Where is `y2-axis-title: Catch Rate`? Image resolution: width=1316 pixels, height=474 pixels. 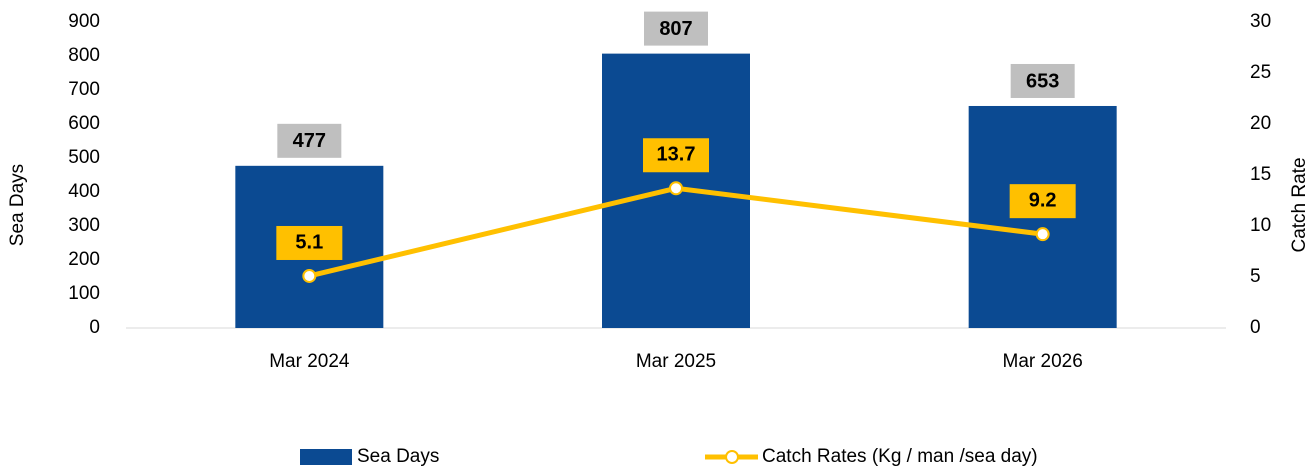
y2-axis-title: Catch Rate is located at coordinates (1299, 204).